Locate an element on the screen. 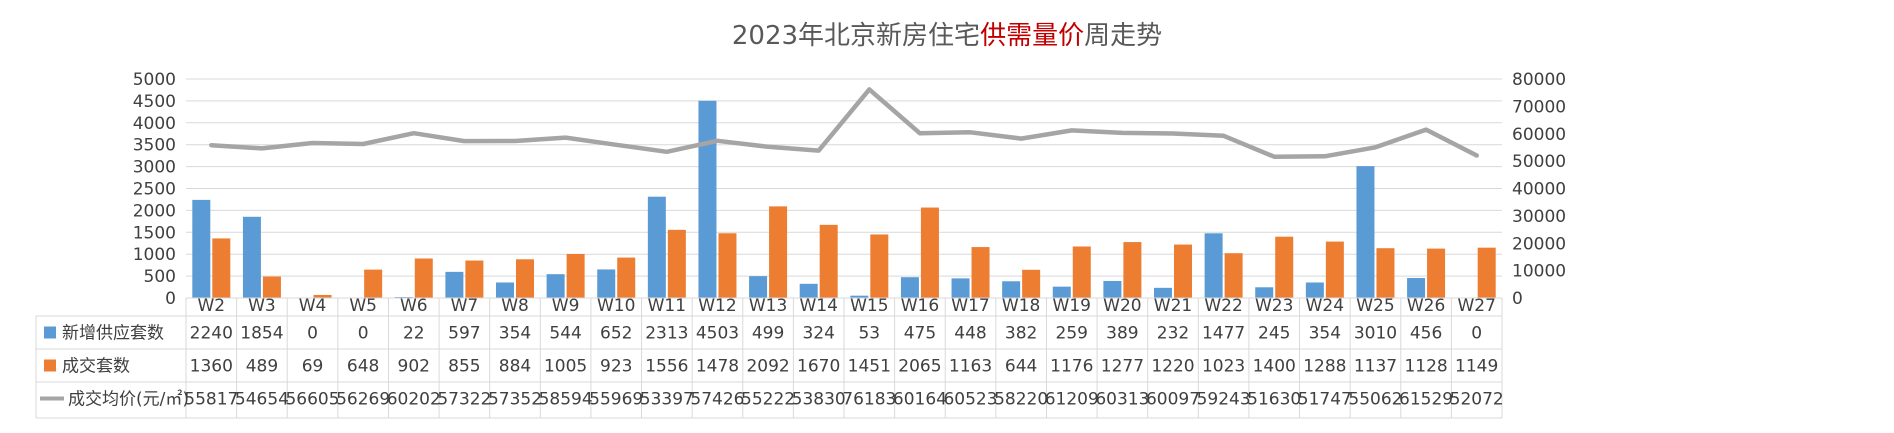  data-label: 22 is located at coordinates (414, 334).